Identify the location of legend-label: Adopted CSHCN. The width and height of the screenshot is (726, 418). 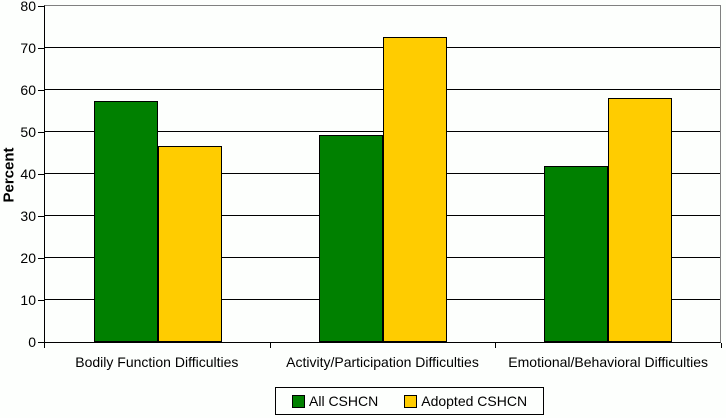
(474, 401).